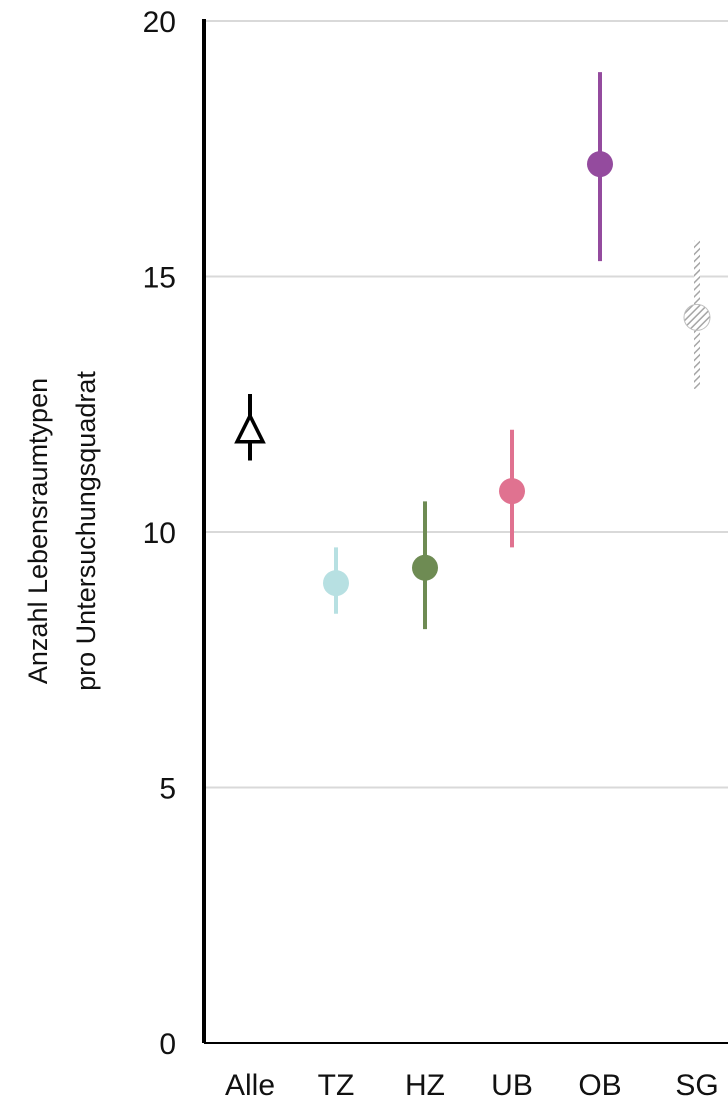  Describe the element at coordinates (599, 1085) in the screenshot. I see `x-category-label-ob: OB` at that location.